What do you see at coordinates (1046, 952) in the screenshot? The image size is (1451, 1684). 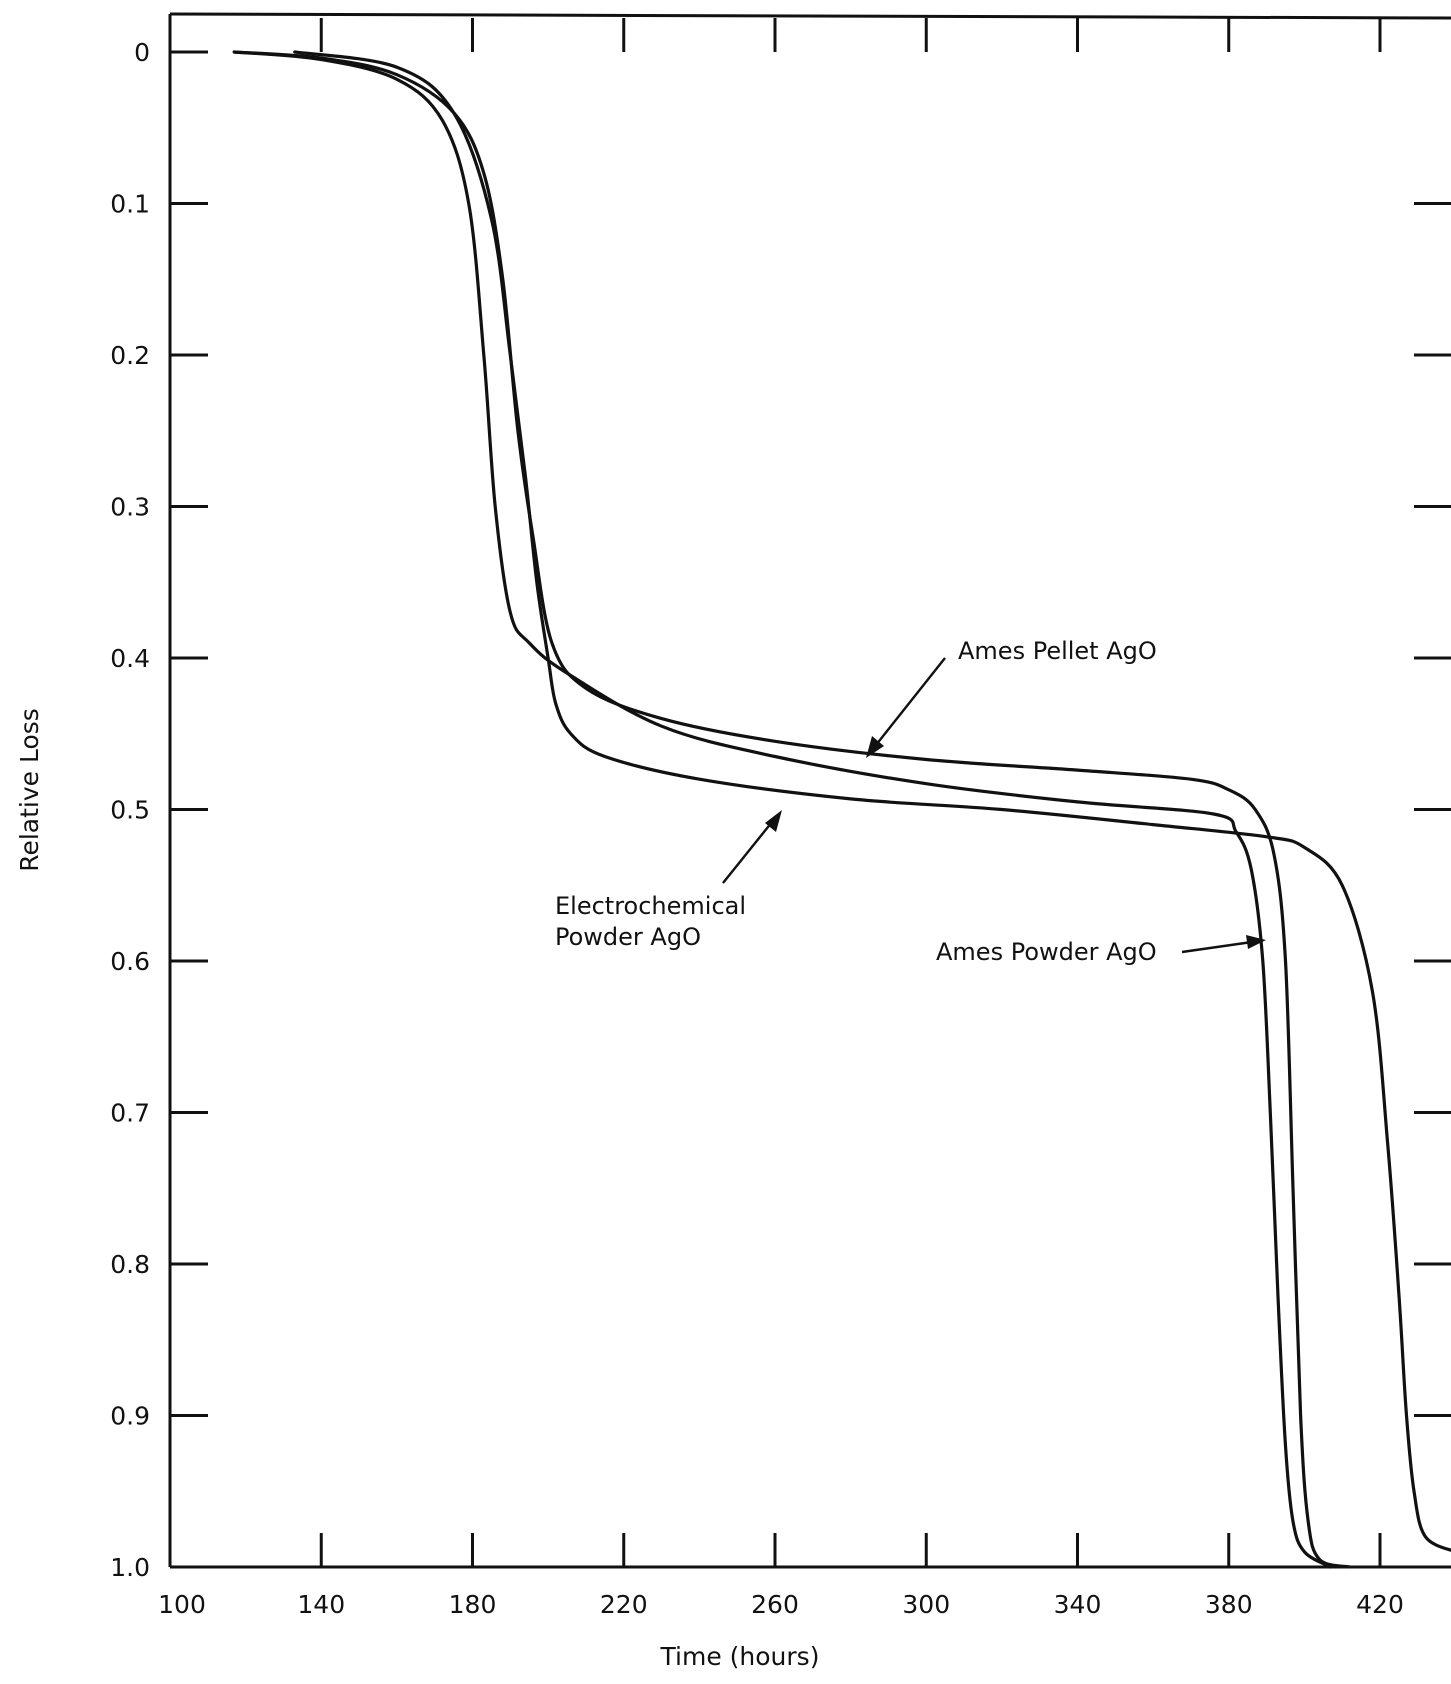 I see `annotation-ames-powder-text: Ames Powder AgO` at bounding box center [1046, 952].